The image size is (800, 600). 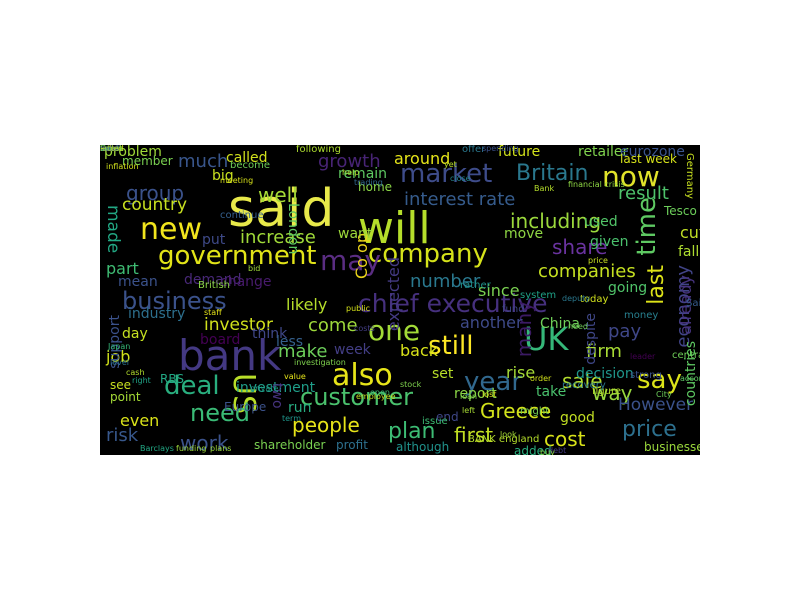 What do you see at coordinates (141, 380) in the screenshot?
I see `word-right: right` at bounding box center [141, 380].